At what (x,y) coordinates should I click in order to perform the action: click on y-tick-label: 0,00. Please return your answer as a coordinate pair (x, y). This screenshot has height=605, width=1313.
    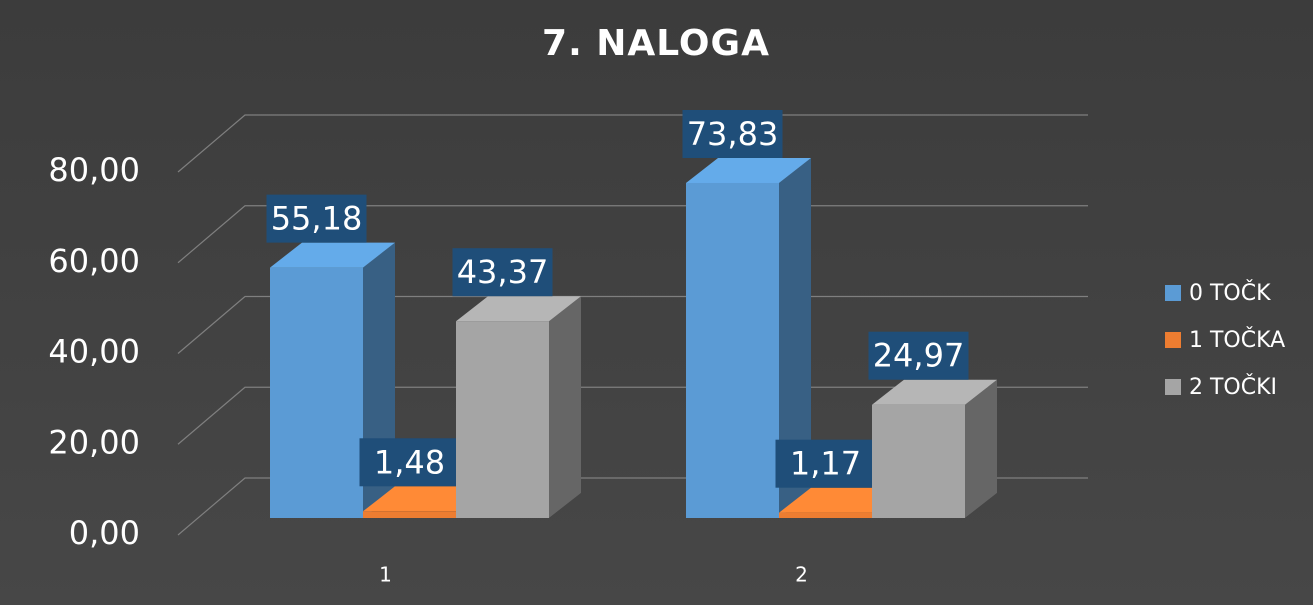
    Looking at the image, I should click on (104, 533).